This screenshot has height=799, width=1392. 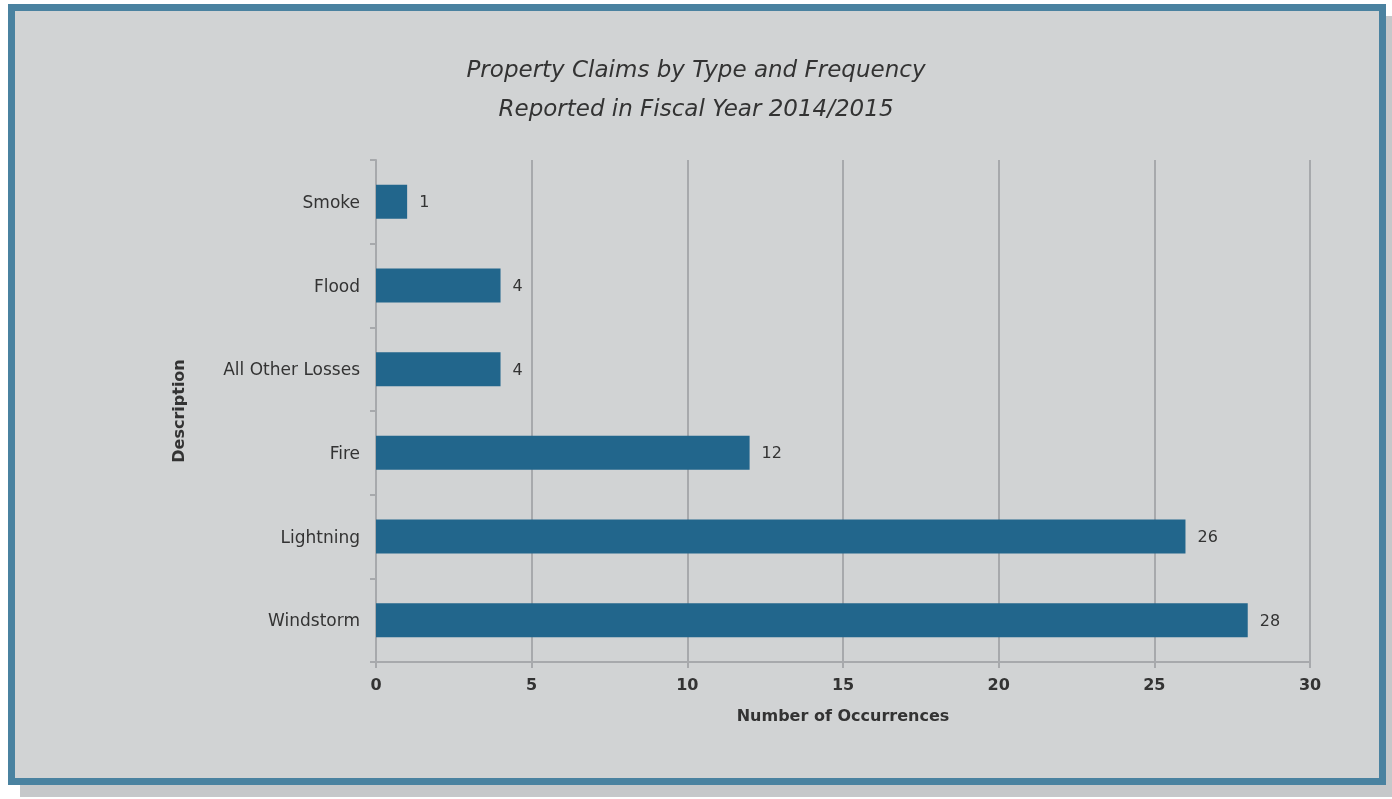 I want to click on x-tick-label: 0, so click(x=376, y=684).